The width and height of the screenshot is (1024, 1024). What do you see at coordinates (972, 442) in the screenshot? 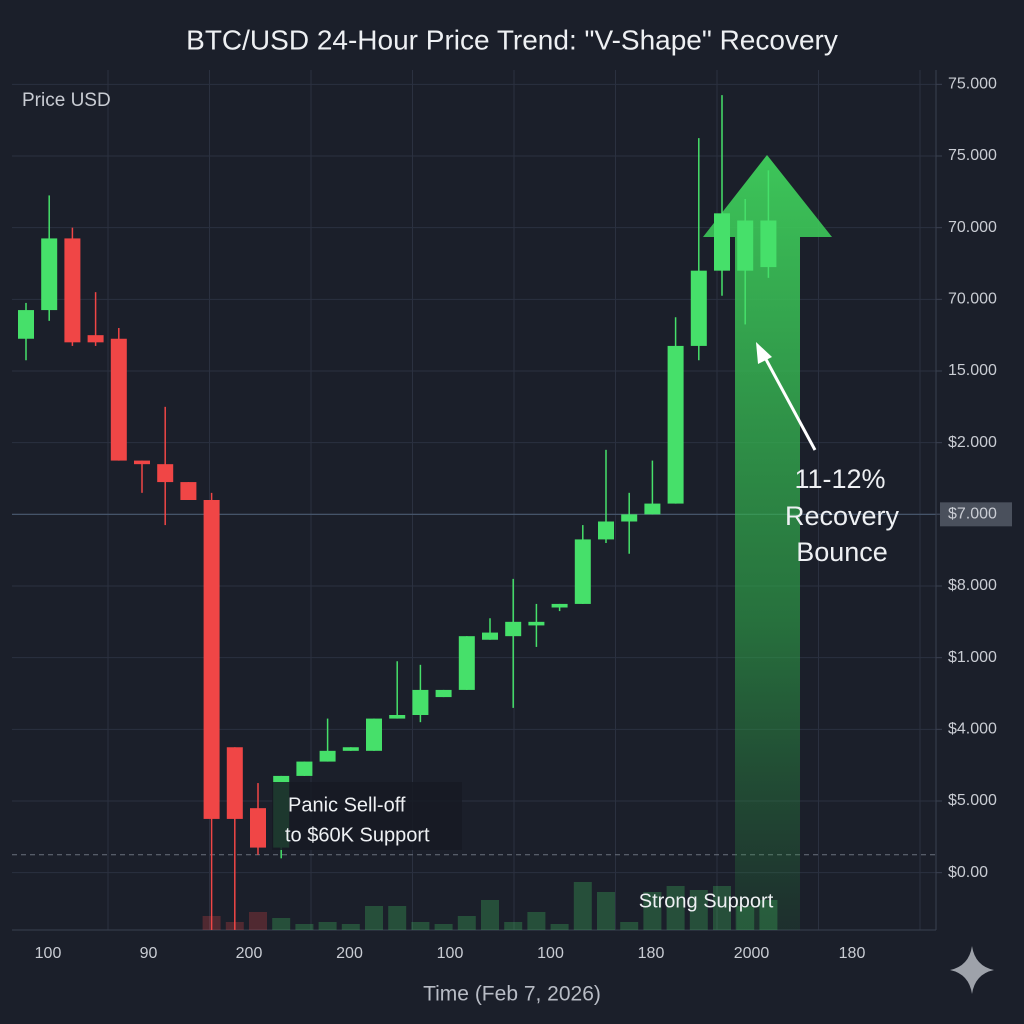
I see `y-tick-label: $2.000` at bounding box center [972, 442].